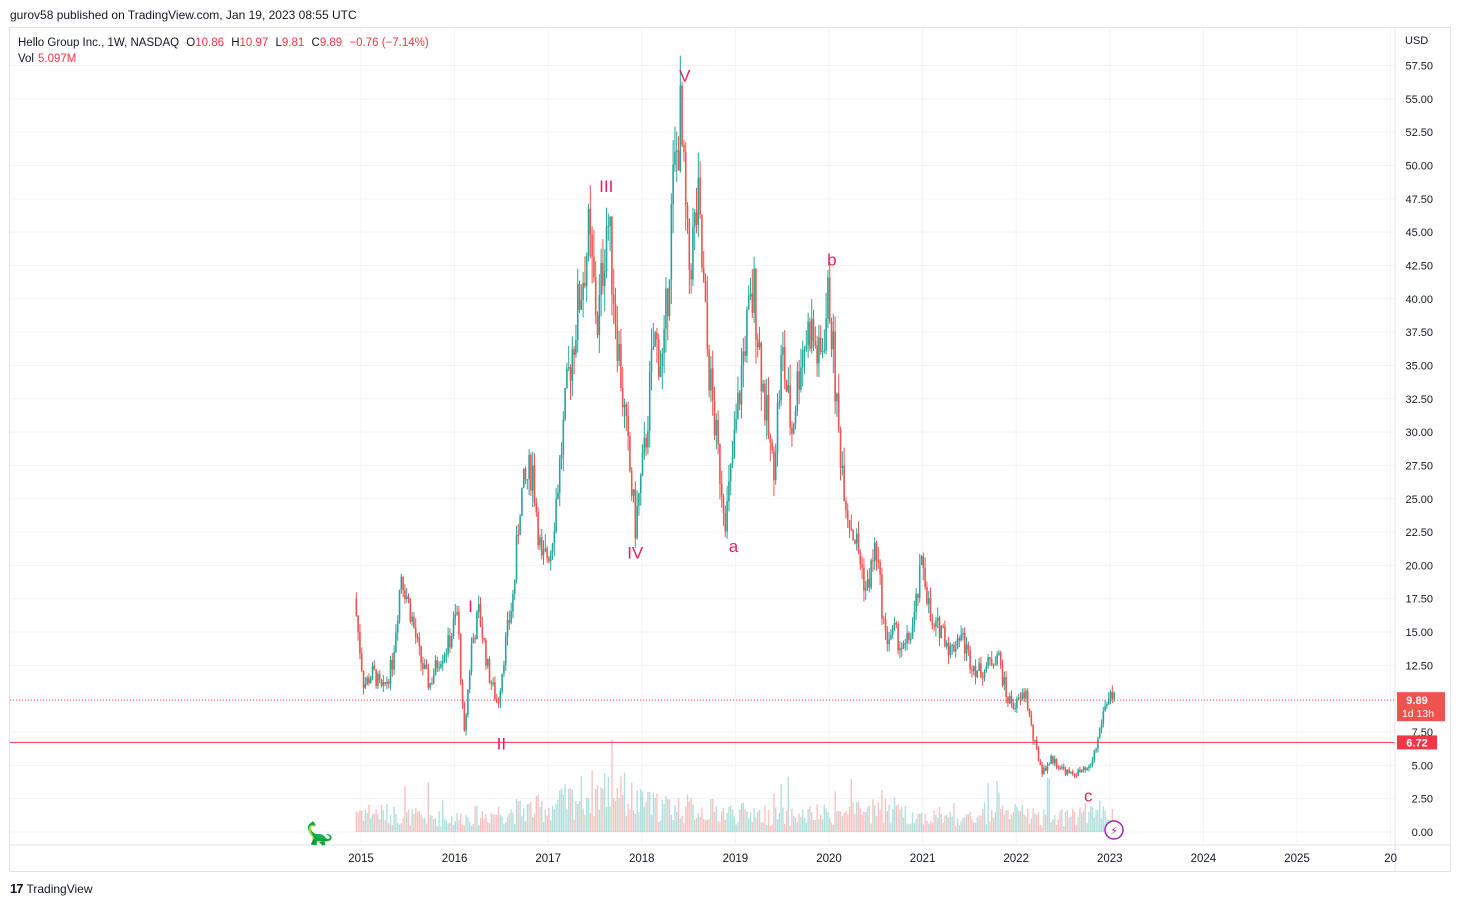 Image resolution: width=1461 pixels, height=907 pixels. What do you see at coordinates (1419, 533) in the screenshot?
I see `y-tick-label: 22.50` at bounding box center [1419, 533].